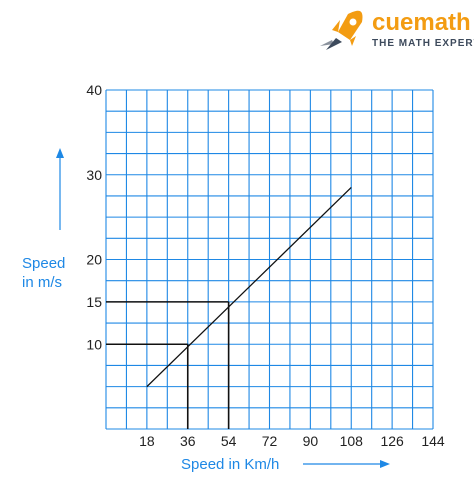  I want to click on y-tick-label: 40, so click(94, 90).